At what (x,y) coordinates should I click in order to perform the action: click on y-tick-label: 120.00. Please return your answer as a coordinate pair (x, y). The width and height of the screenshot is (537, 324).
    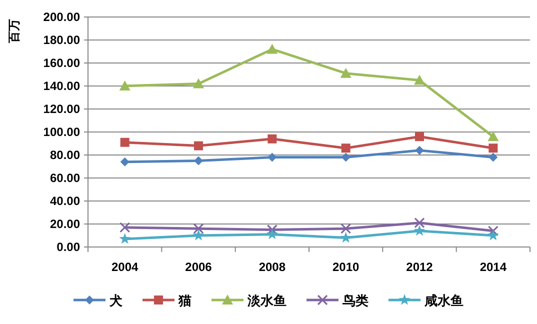
    Looking at the image, I should click on (61, 109).